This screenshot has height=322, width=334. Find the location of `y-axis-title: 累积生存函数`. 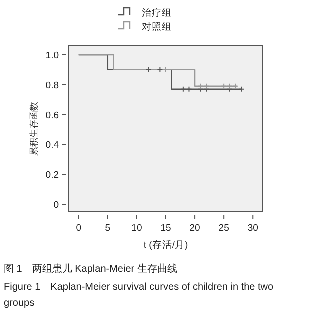

y-axis-title: 累积生存函数 is located at coordinates (34, 129).